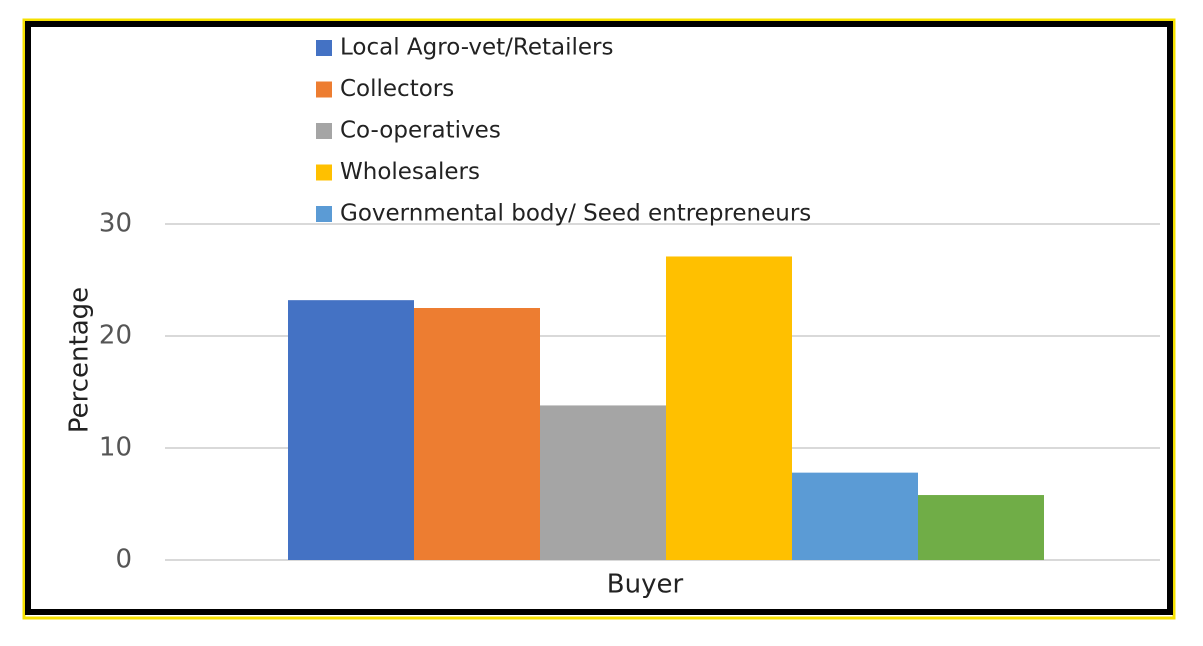 The image size is (1203, 646). I want to click on legend-label: Collectors, so click(397, 89).